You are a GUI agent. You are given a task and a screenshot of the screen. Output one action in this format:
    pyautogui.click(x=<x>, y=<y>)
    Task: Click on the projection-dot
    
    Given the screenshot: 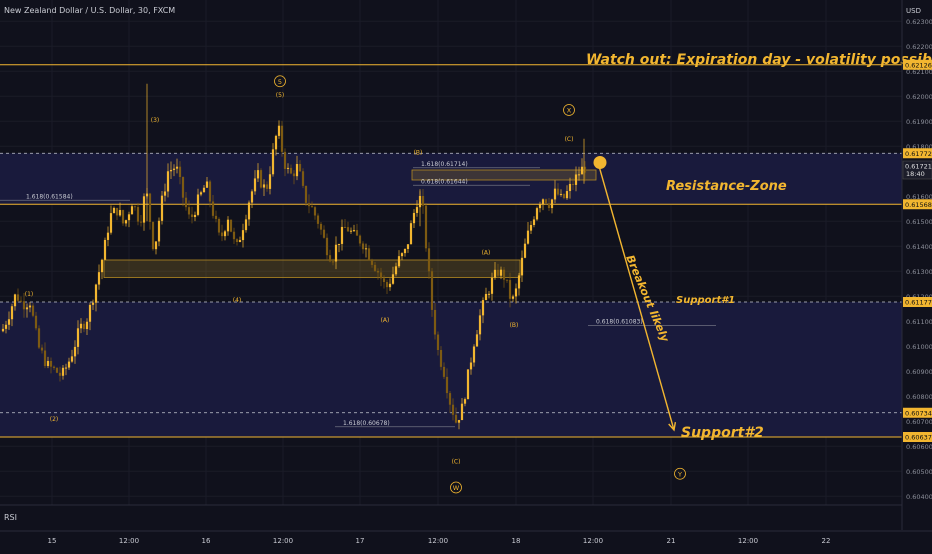 What is the action you would take?
    pyautogui.click(x=600, y=162)
    